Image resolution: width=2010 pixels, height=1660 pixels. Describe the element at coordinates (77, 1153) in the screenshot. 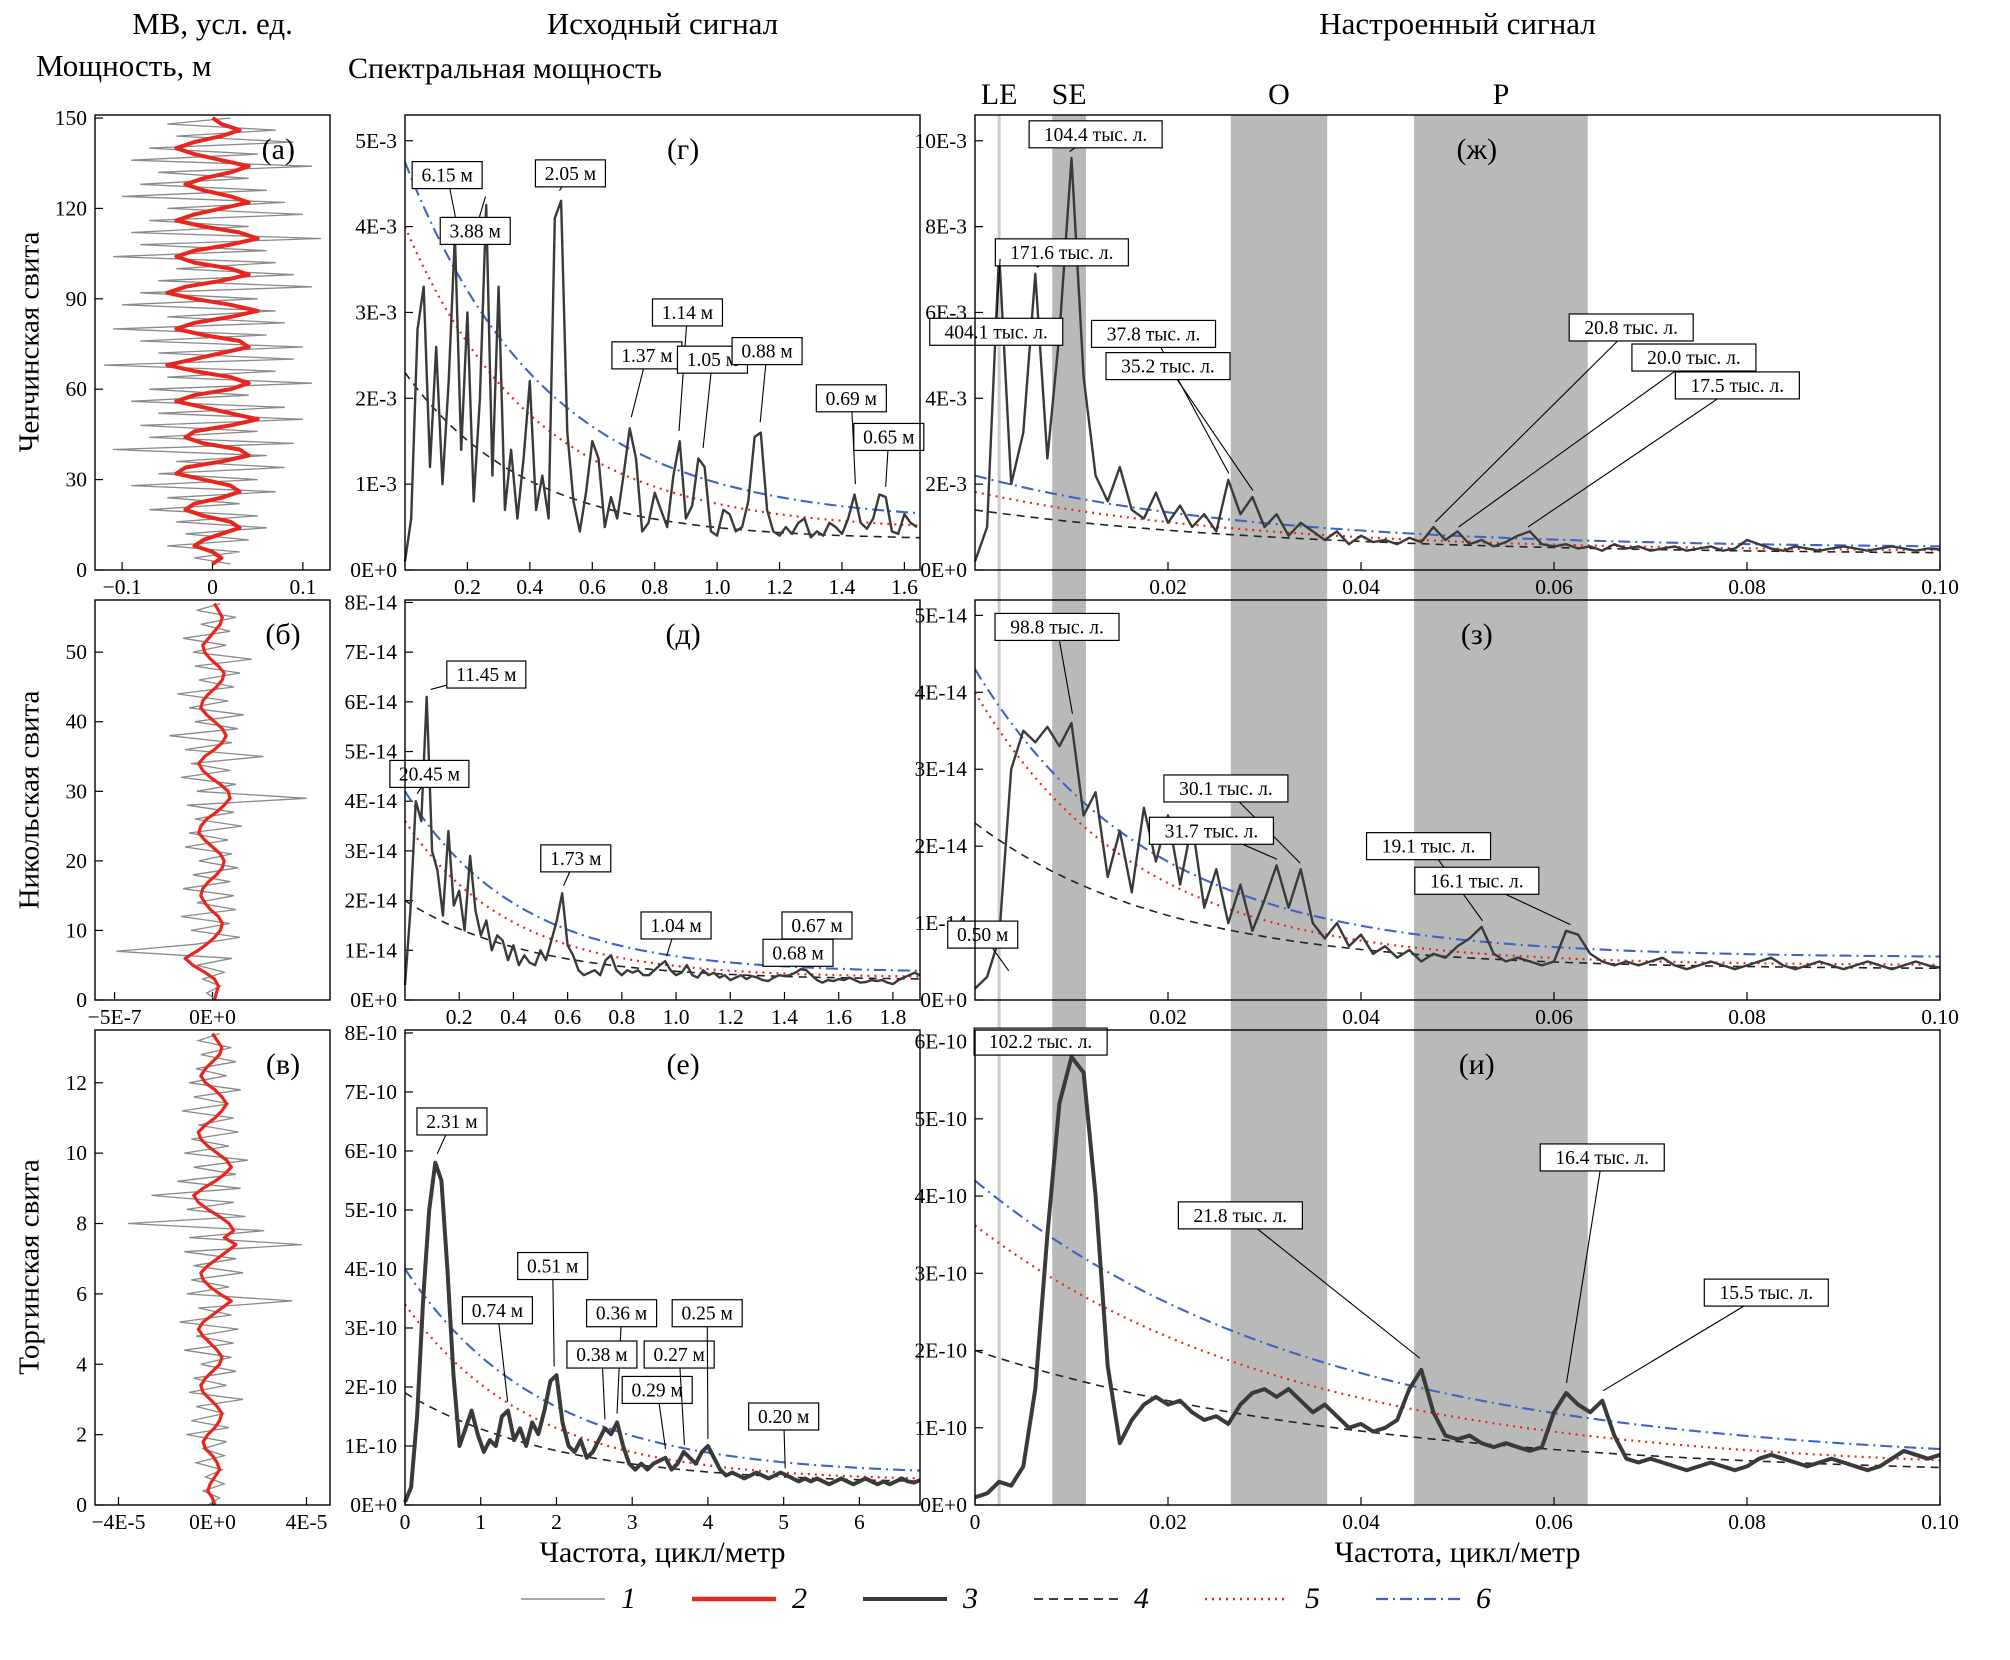

I see `y-tick-label: 10` at that location.